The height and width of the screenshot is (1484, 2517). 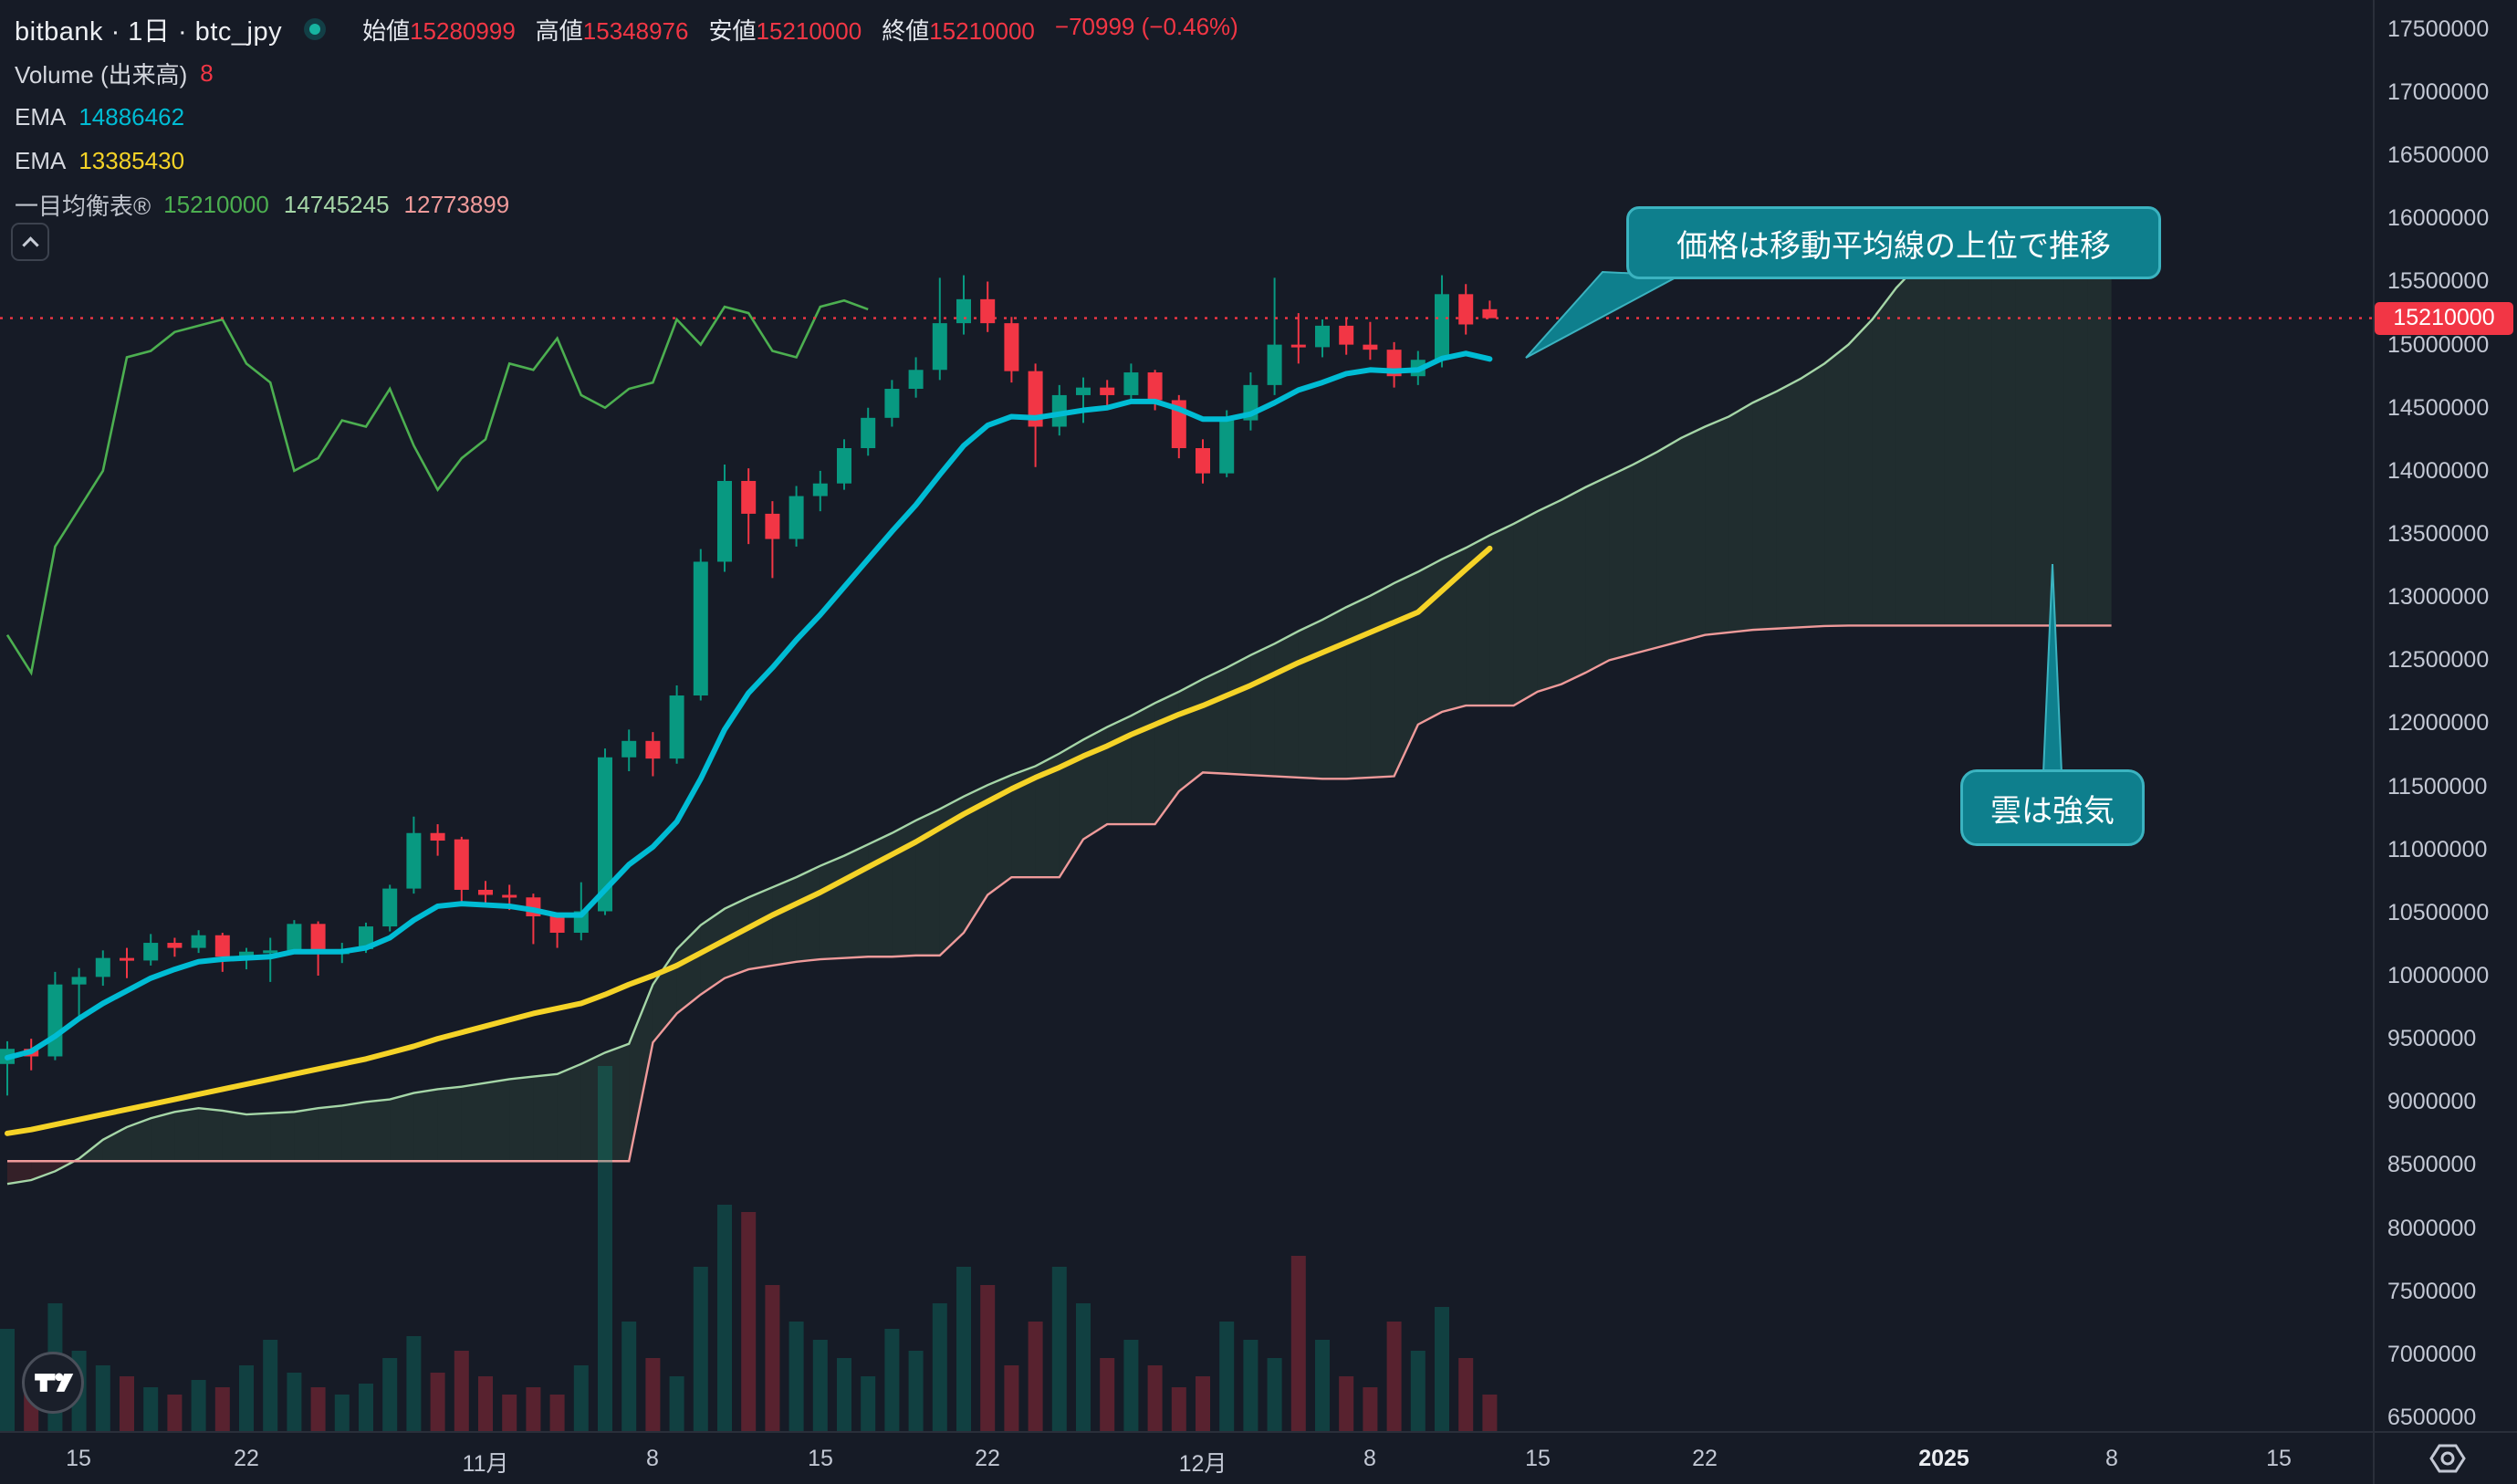 I want to click on price-axis-label: 15500000, so click(x=2438, y=281).